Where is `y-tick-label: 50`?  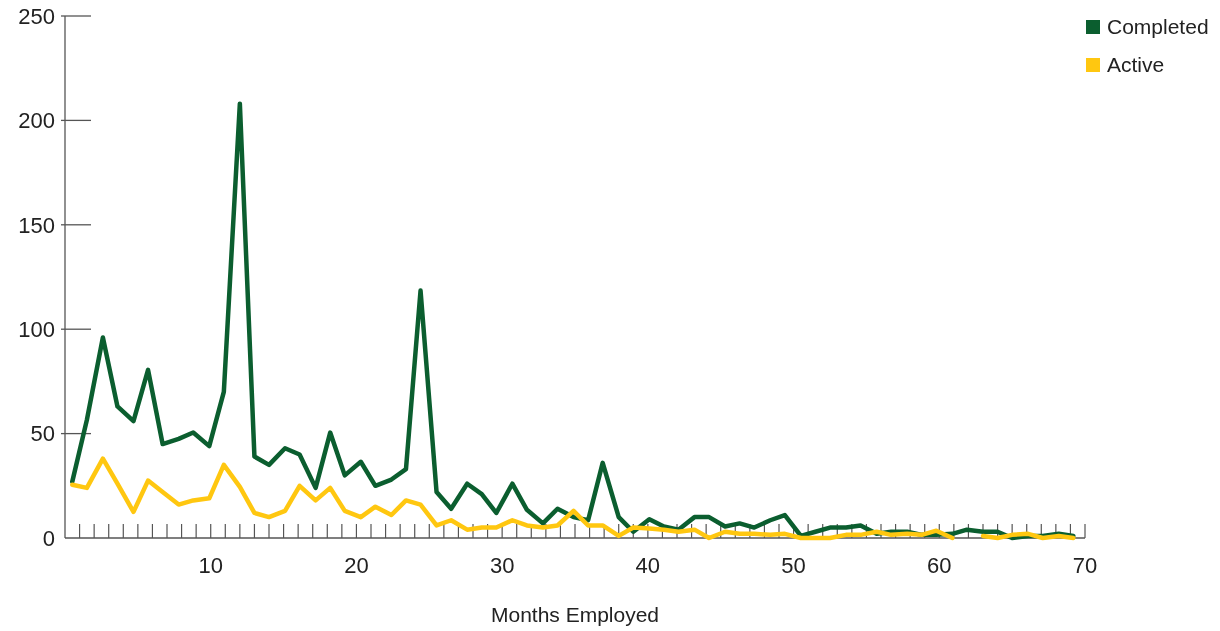
y-tick-label: 50 is located at coordinates (42, 434).